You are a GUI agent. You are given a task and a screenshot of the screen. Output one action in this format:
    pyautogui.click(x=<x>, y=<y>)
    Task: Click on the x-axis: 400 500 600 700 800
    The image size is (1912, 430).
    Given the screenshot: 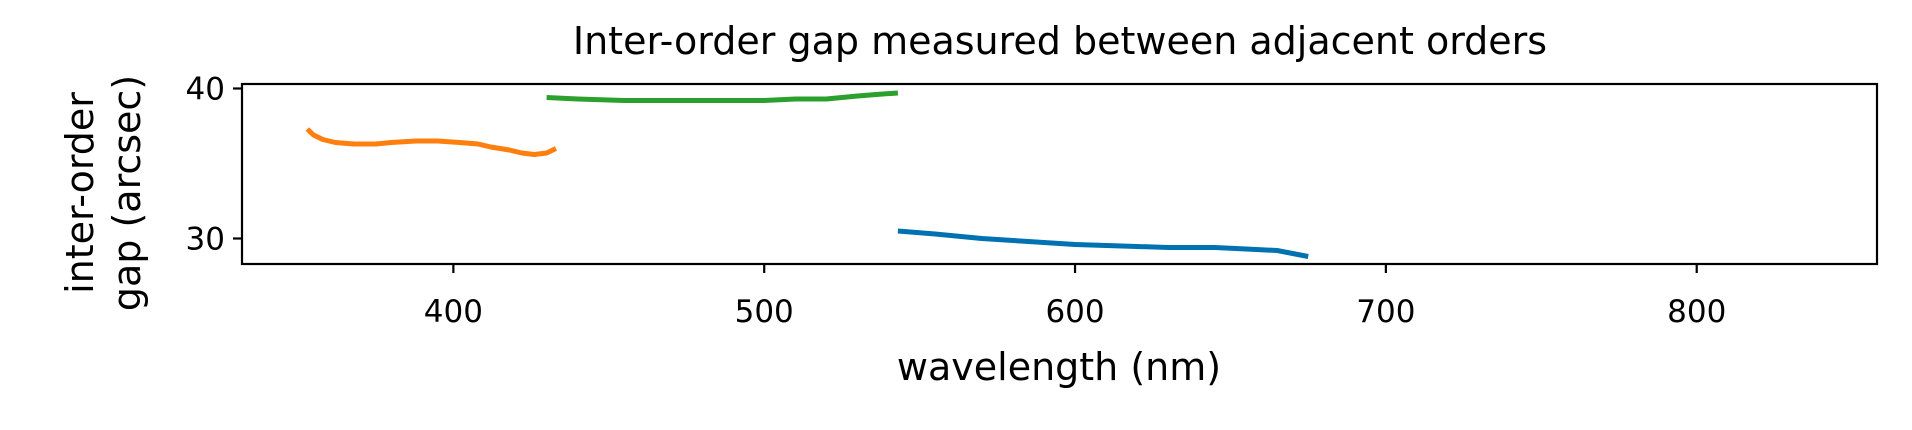 What is the action you would take?
    pyautogui.click(x=1075, y=297)
    